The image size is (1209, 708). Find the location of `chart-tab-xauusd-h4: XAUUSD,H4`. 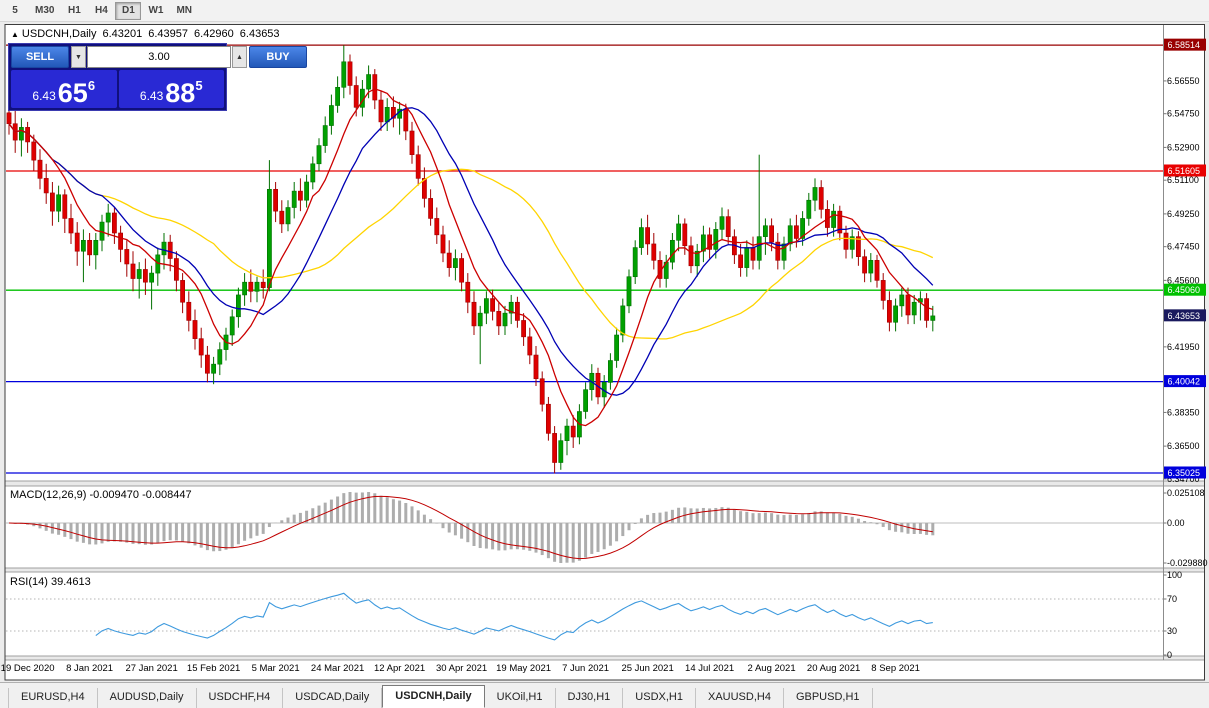

chart-tab-xauusd-h4: XAUUSD,H4 is located at coordinates (740, 698).